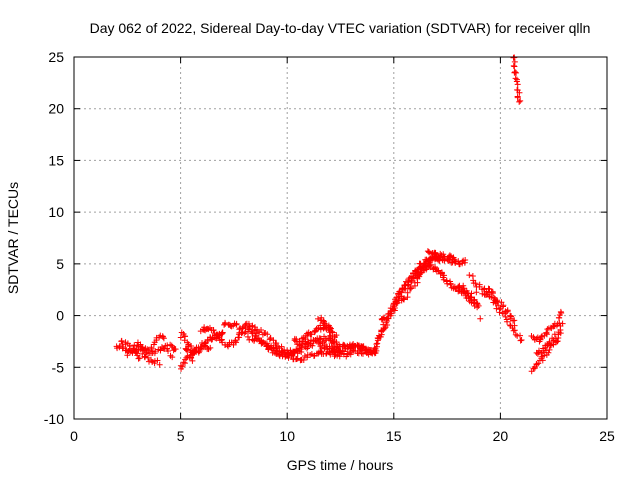 The image size is (640, 480). I want to click on x-tick-label: 0, so click(74, 436).